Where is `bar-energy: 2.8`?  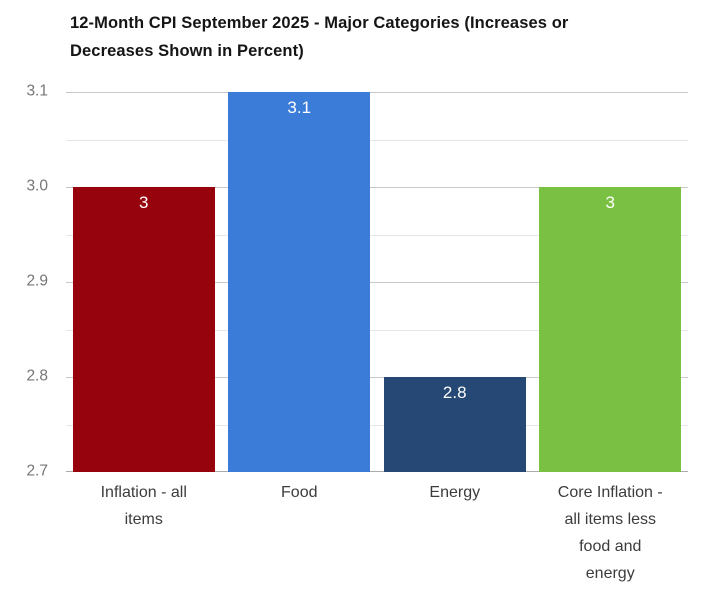 bar-energy: 2.8 is located at coordinates (454, 424).